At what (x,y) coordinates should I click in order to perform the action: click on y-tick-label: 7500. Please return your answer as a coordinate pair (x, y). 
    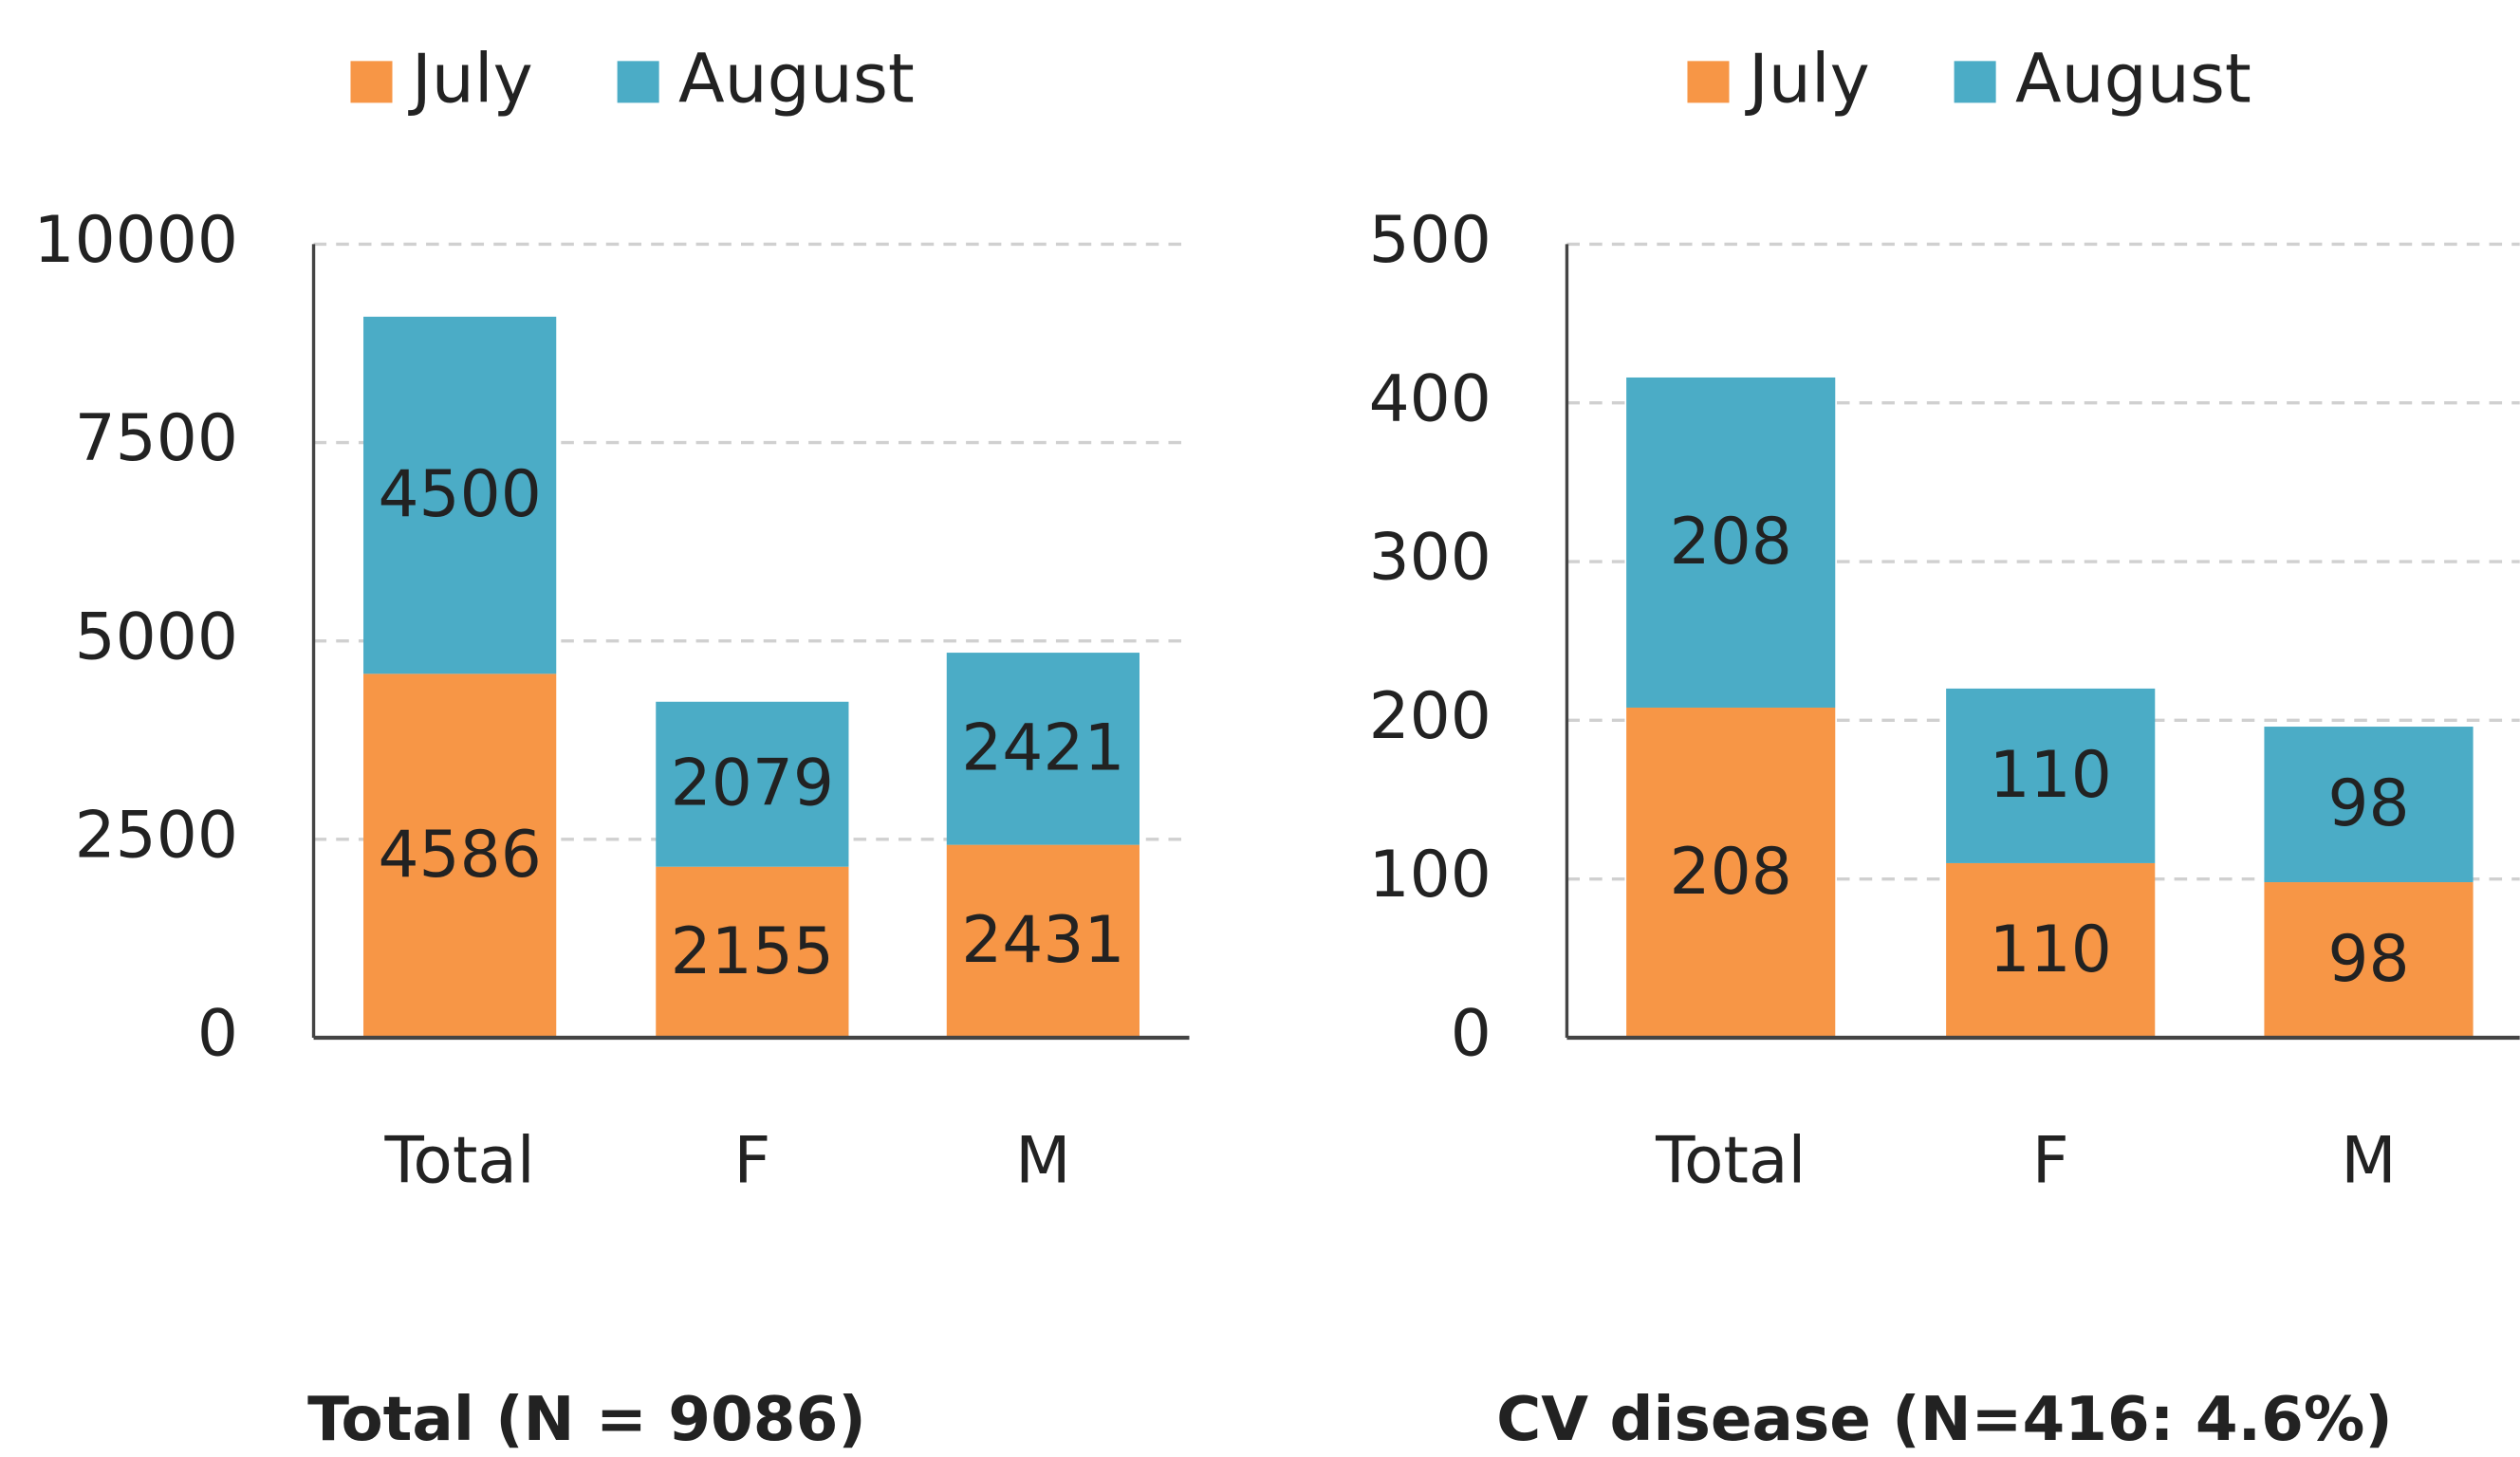
    Looking at the image, I should click on (157, 438).